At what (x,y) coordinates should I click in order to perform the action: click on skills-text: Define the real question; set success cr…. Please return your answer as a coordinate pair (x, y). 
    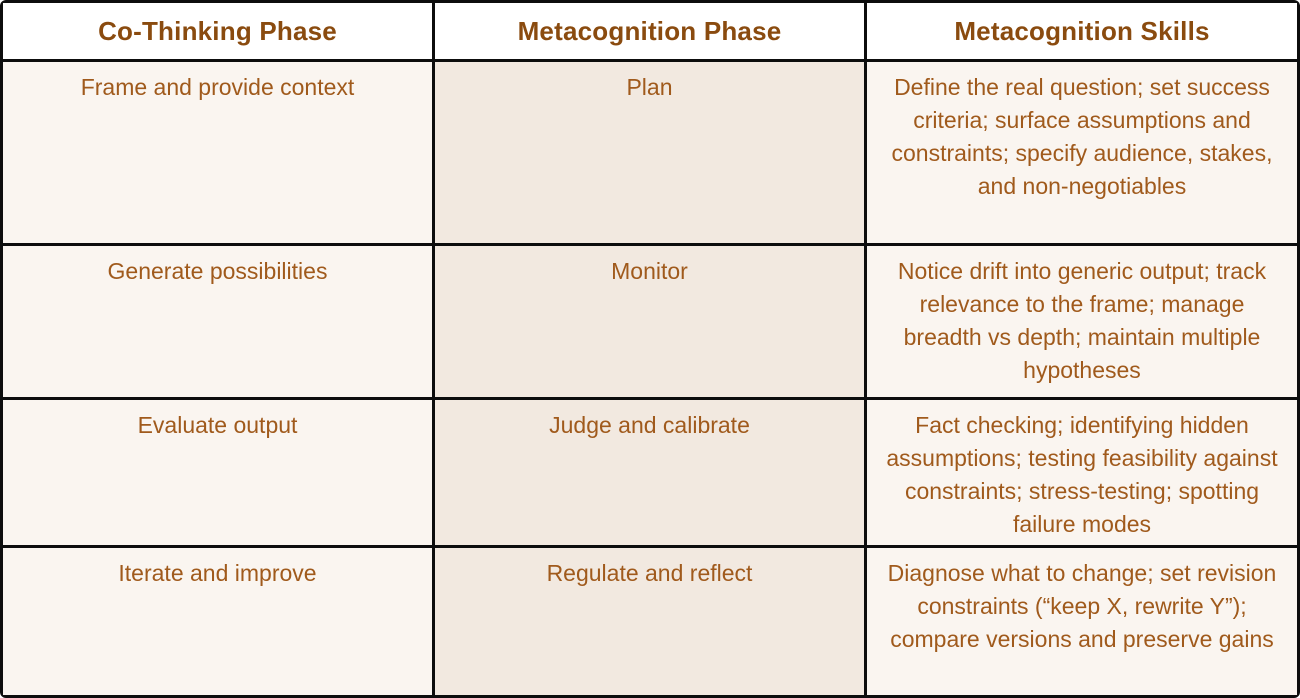
    Looking at the image, I should click on (1082, 136).